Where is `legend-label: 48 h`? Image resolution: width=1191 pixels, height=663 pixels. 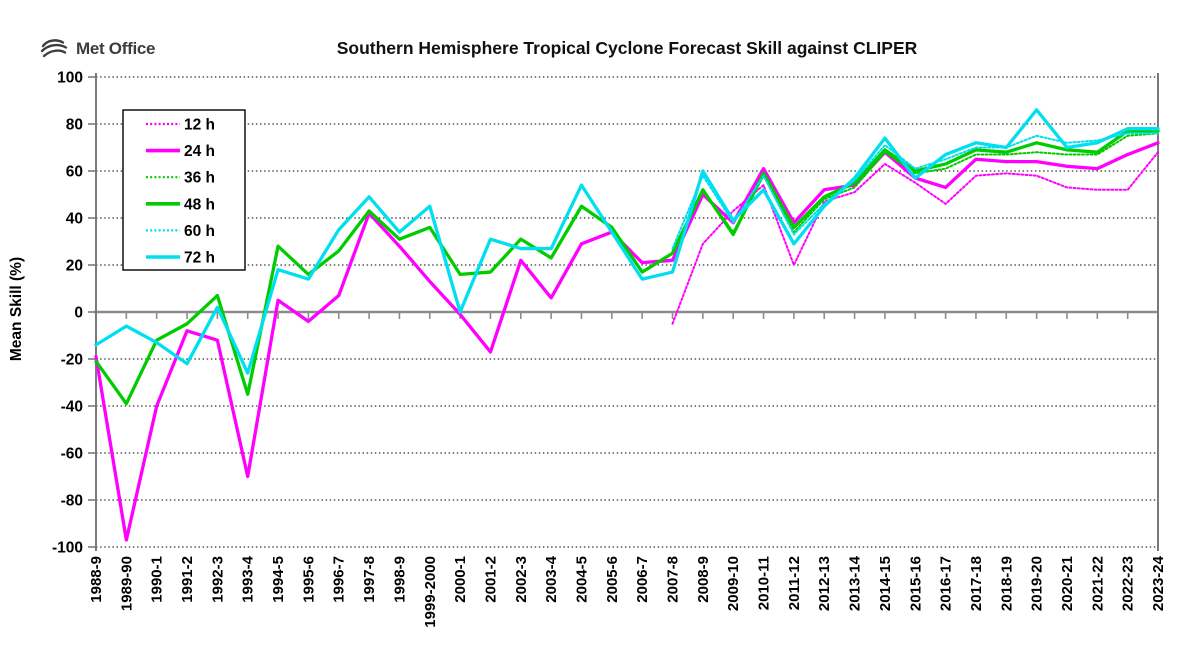
legend-label: 48 h is located at coordinates (199, 204).